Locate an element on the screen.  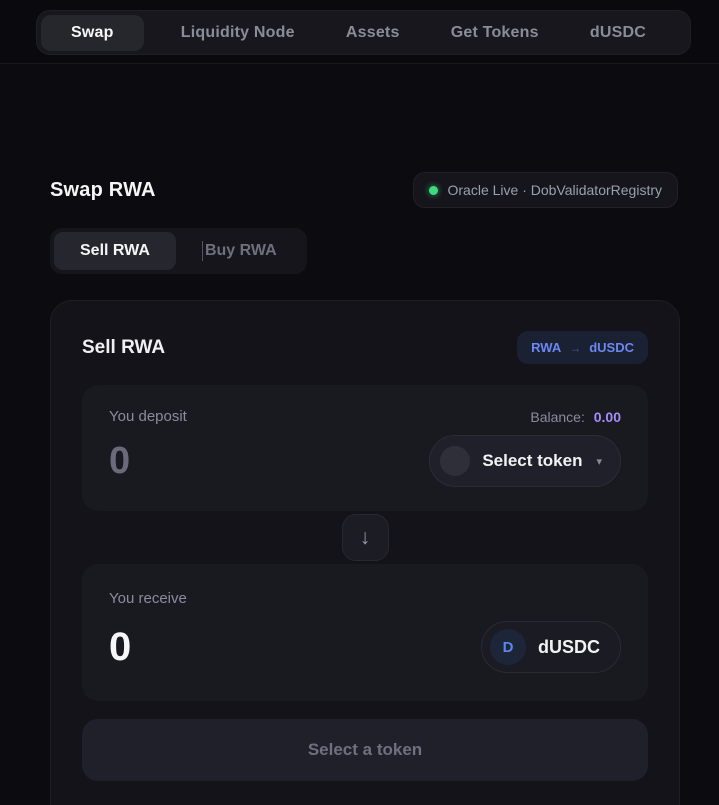
down-arrow-icon: ↓ is located at coordinates (365, 537).